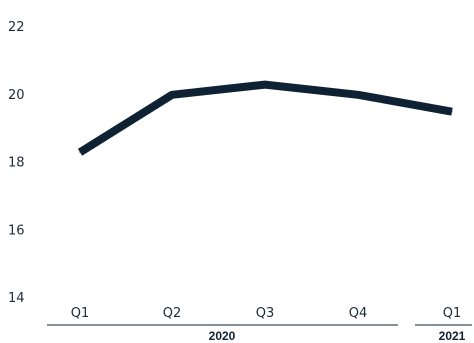 Image resolution: width=474 pixels, height=343 pixels. I want to click on x-axis-ticks: Q1 Q2 Q3 Q4 Q1, so click(266, 313).